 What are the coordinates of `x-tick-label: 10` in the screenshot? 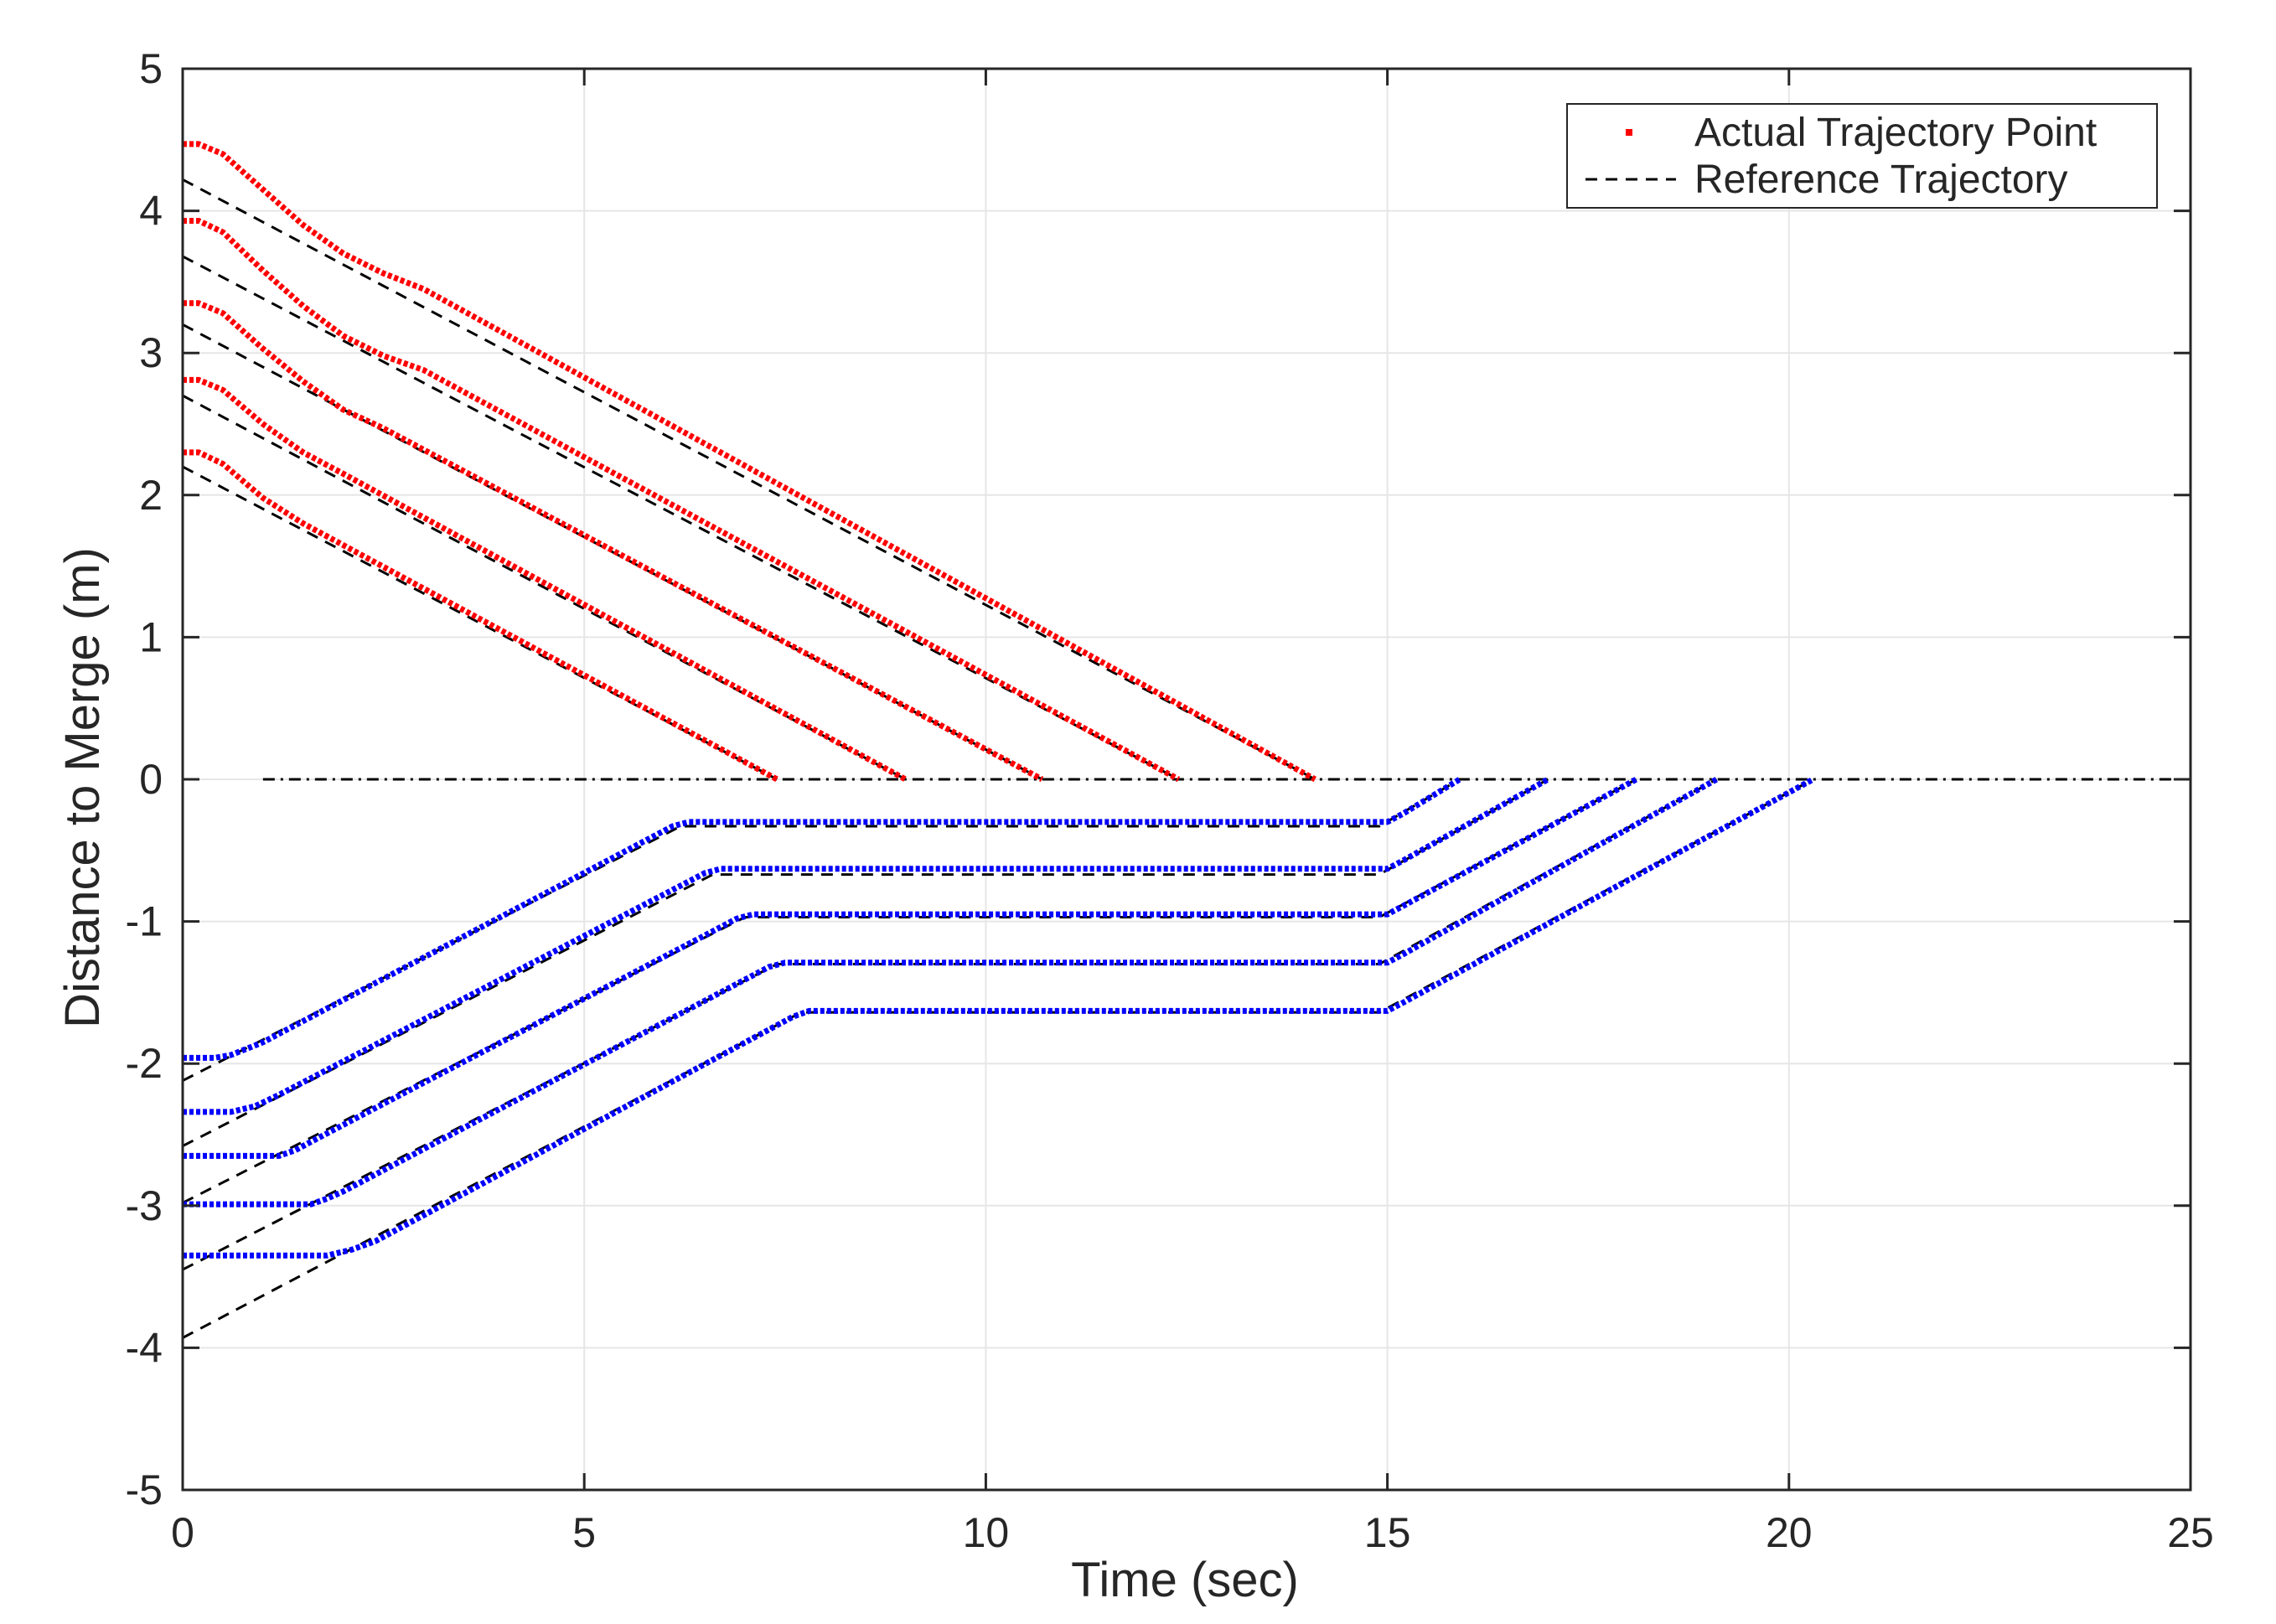 It's located at (986, 1532).